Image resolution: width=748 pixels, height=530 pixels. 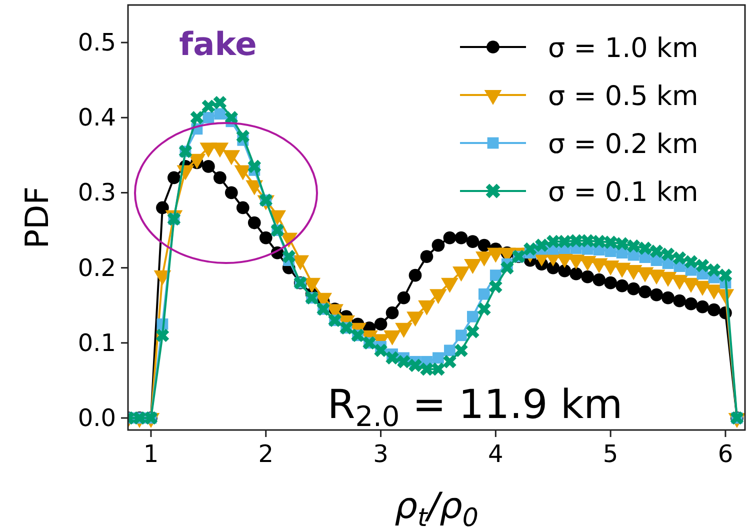 I want to click on annotation: fake, so click(x=218, y=44).